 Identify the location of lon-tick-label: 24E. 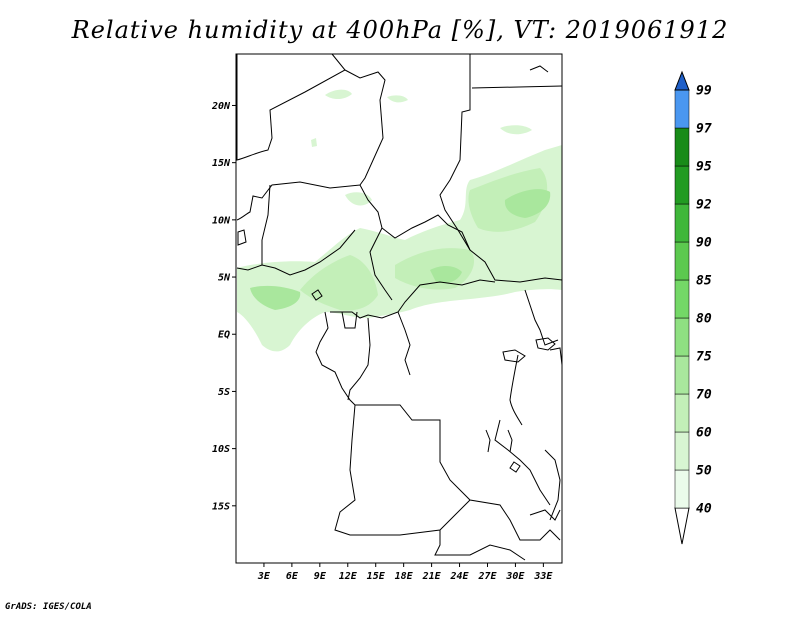
(460, 576).